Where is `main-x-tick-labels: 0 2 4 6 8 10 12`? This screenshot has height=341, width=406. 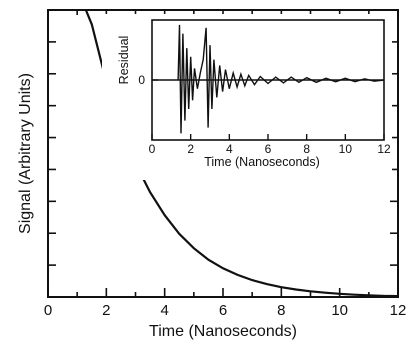
main-x-tick-labels: 0 2 4 6 8 10 12 is located at coordinates (225, 310).